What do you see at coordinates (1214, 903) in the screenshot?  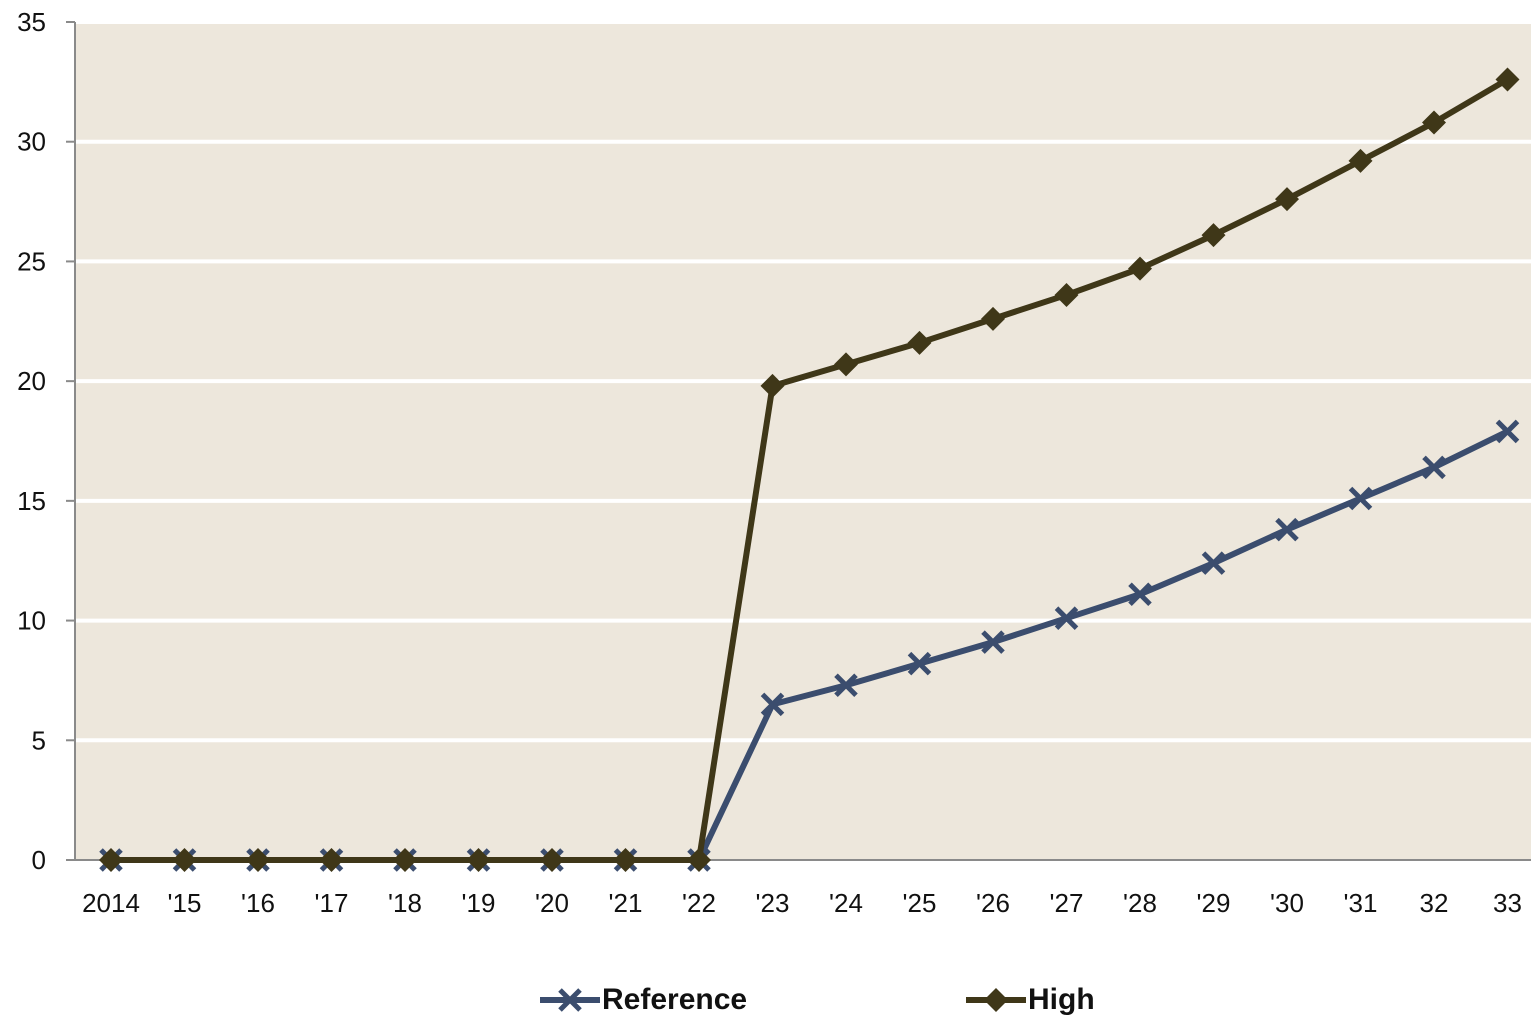 I see `x-tick-label: '29` at bounding box center [1214, 903].